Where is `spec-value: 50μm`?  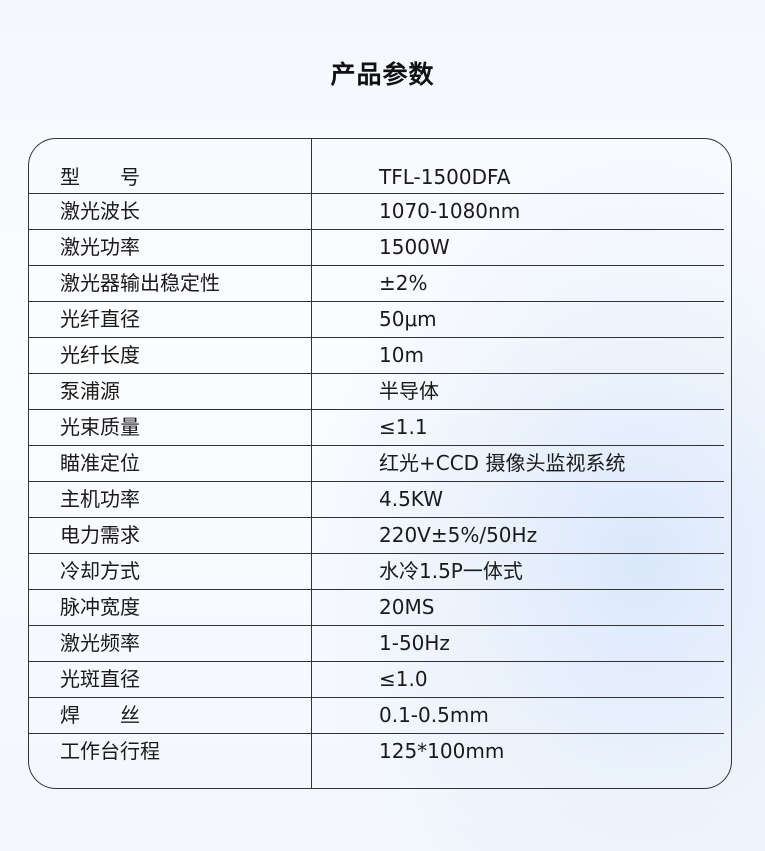
spec-value: 50μm is located at coordinates (408, 319).